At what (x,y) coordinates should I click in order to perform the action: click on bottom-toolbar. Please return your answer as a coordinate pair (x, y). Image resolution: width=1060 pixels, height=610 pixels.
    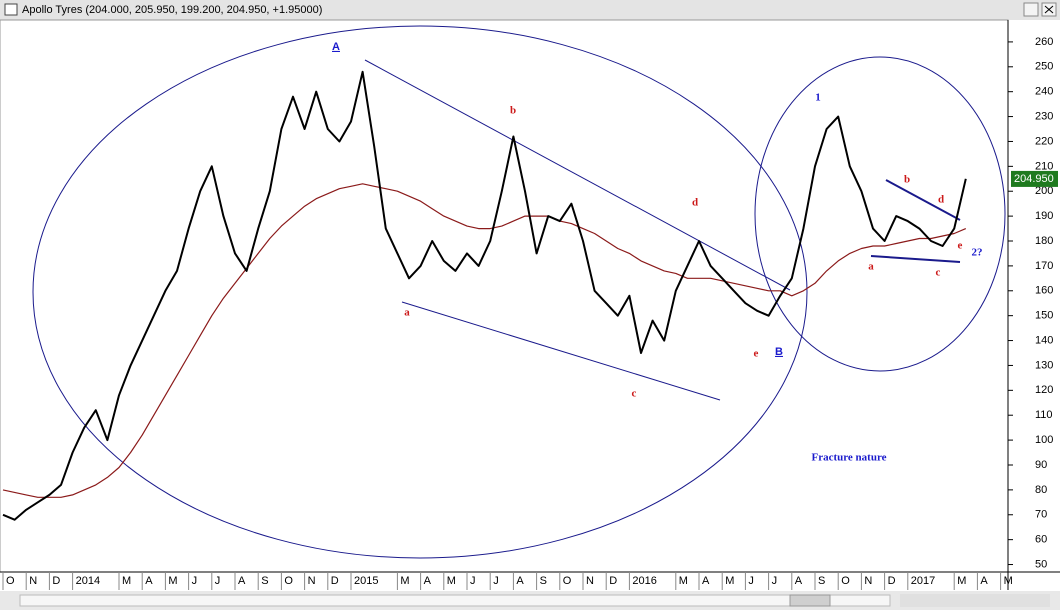
    Looking at the image, I should click on (530, 600).